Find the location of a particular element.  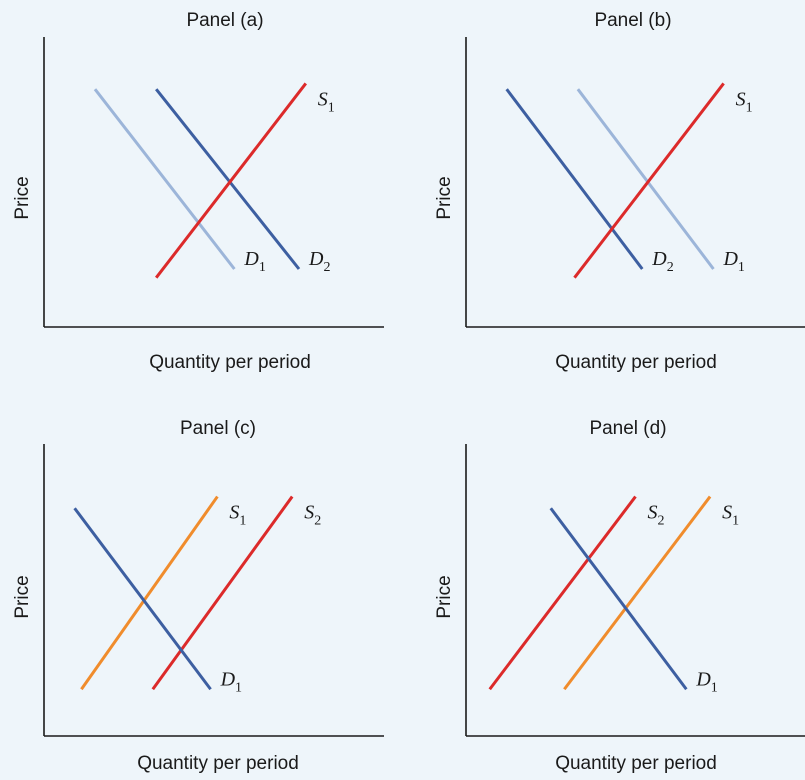

panel-a-d1-label: D1 is located at coordinates (254, 261).